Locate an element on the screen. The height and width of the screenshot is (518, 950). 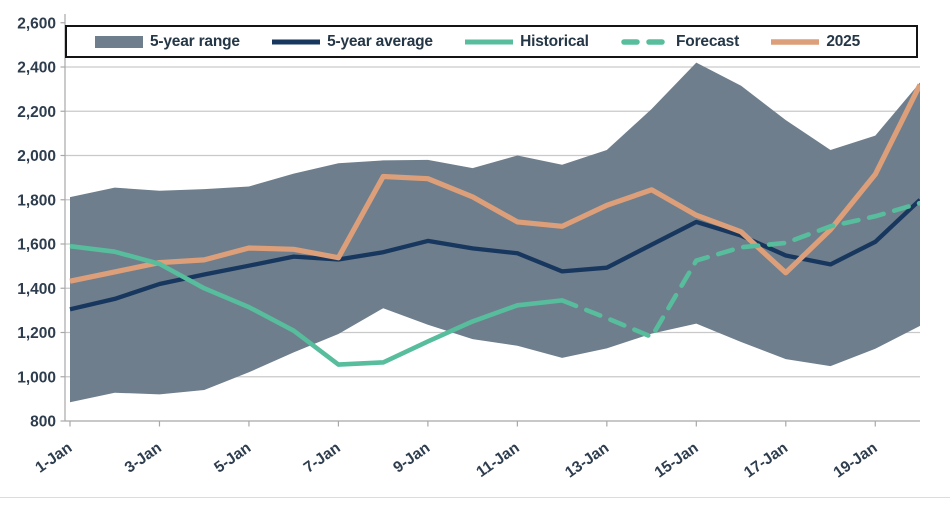
x-axis-tick-label: 1-Jan is located at coordinates (53, 457).